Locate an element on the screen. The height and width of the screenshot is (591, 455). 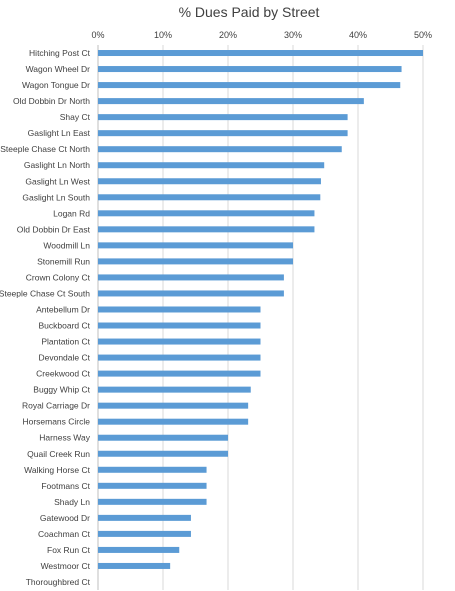
x-axis-ticks: 0% 10% 20% 30% 40% 50% is located at coordinates (261, 35).